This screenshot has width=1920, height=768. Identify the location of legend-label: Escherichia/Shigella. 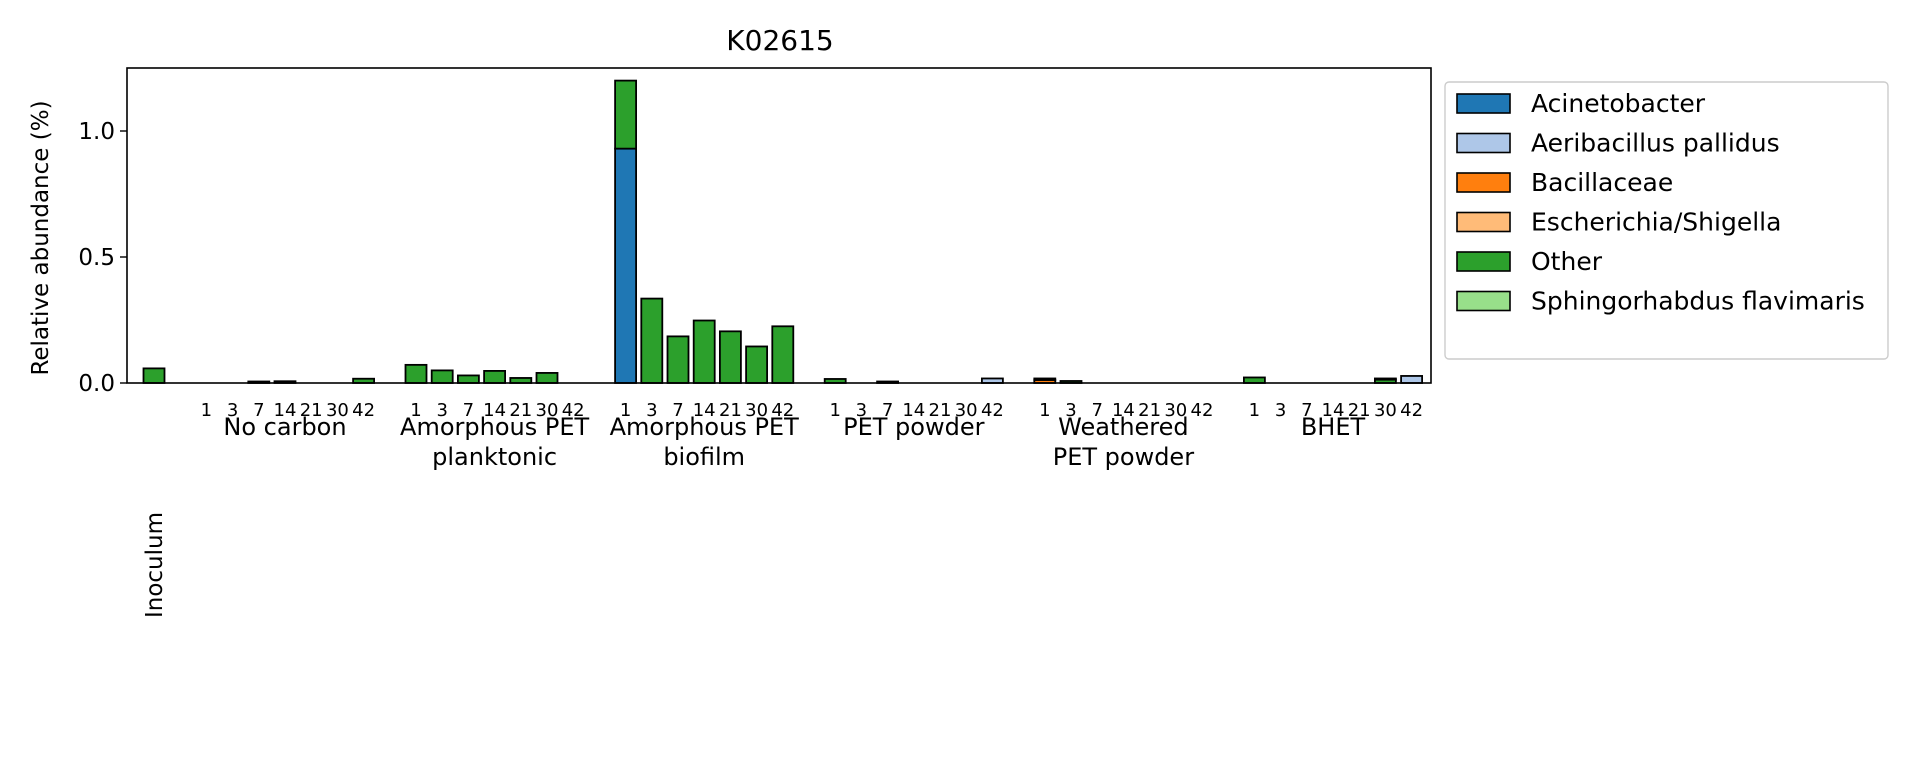
(1656, 222).